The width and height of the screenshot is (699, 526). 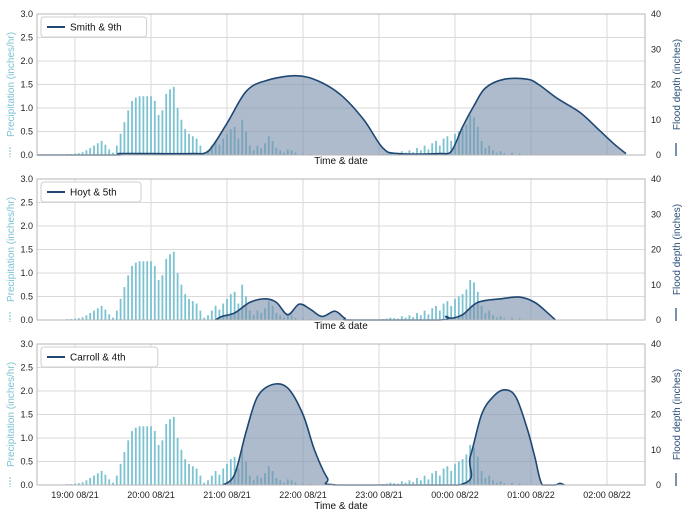 What do you see at coordinates (98, 358) in the screenshot?
I see `legend-label: Carroll & 4th` at bounding box center [98, 358].